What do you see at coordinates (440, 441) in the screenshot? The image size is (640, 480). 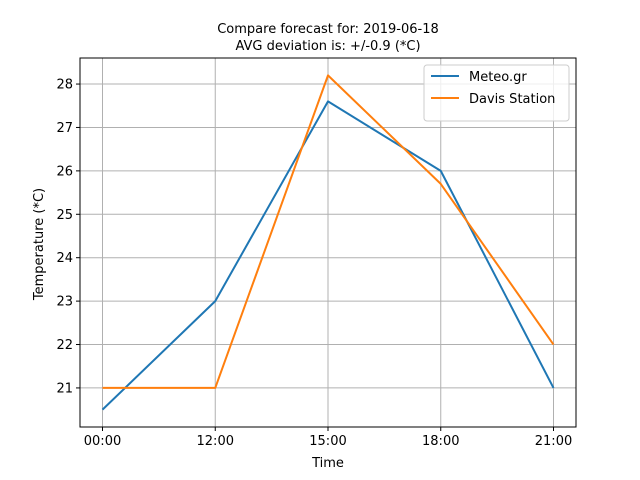 I see `x-tick-label: 18:00` at bounding box center [440, 441].